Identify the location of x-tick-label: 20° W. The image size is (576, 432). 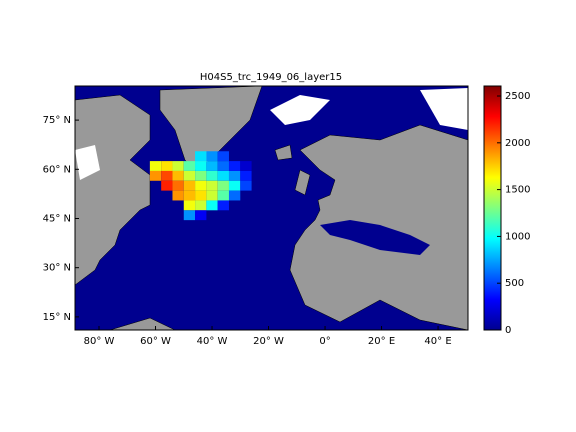
(268, 341).